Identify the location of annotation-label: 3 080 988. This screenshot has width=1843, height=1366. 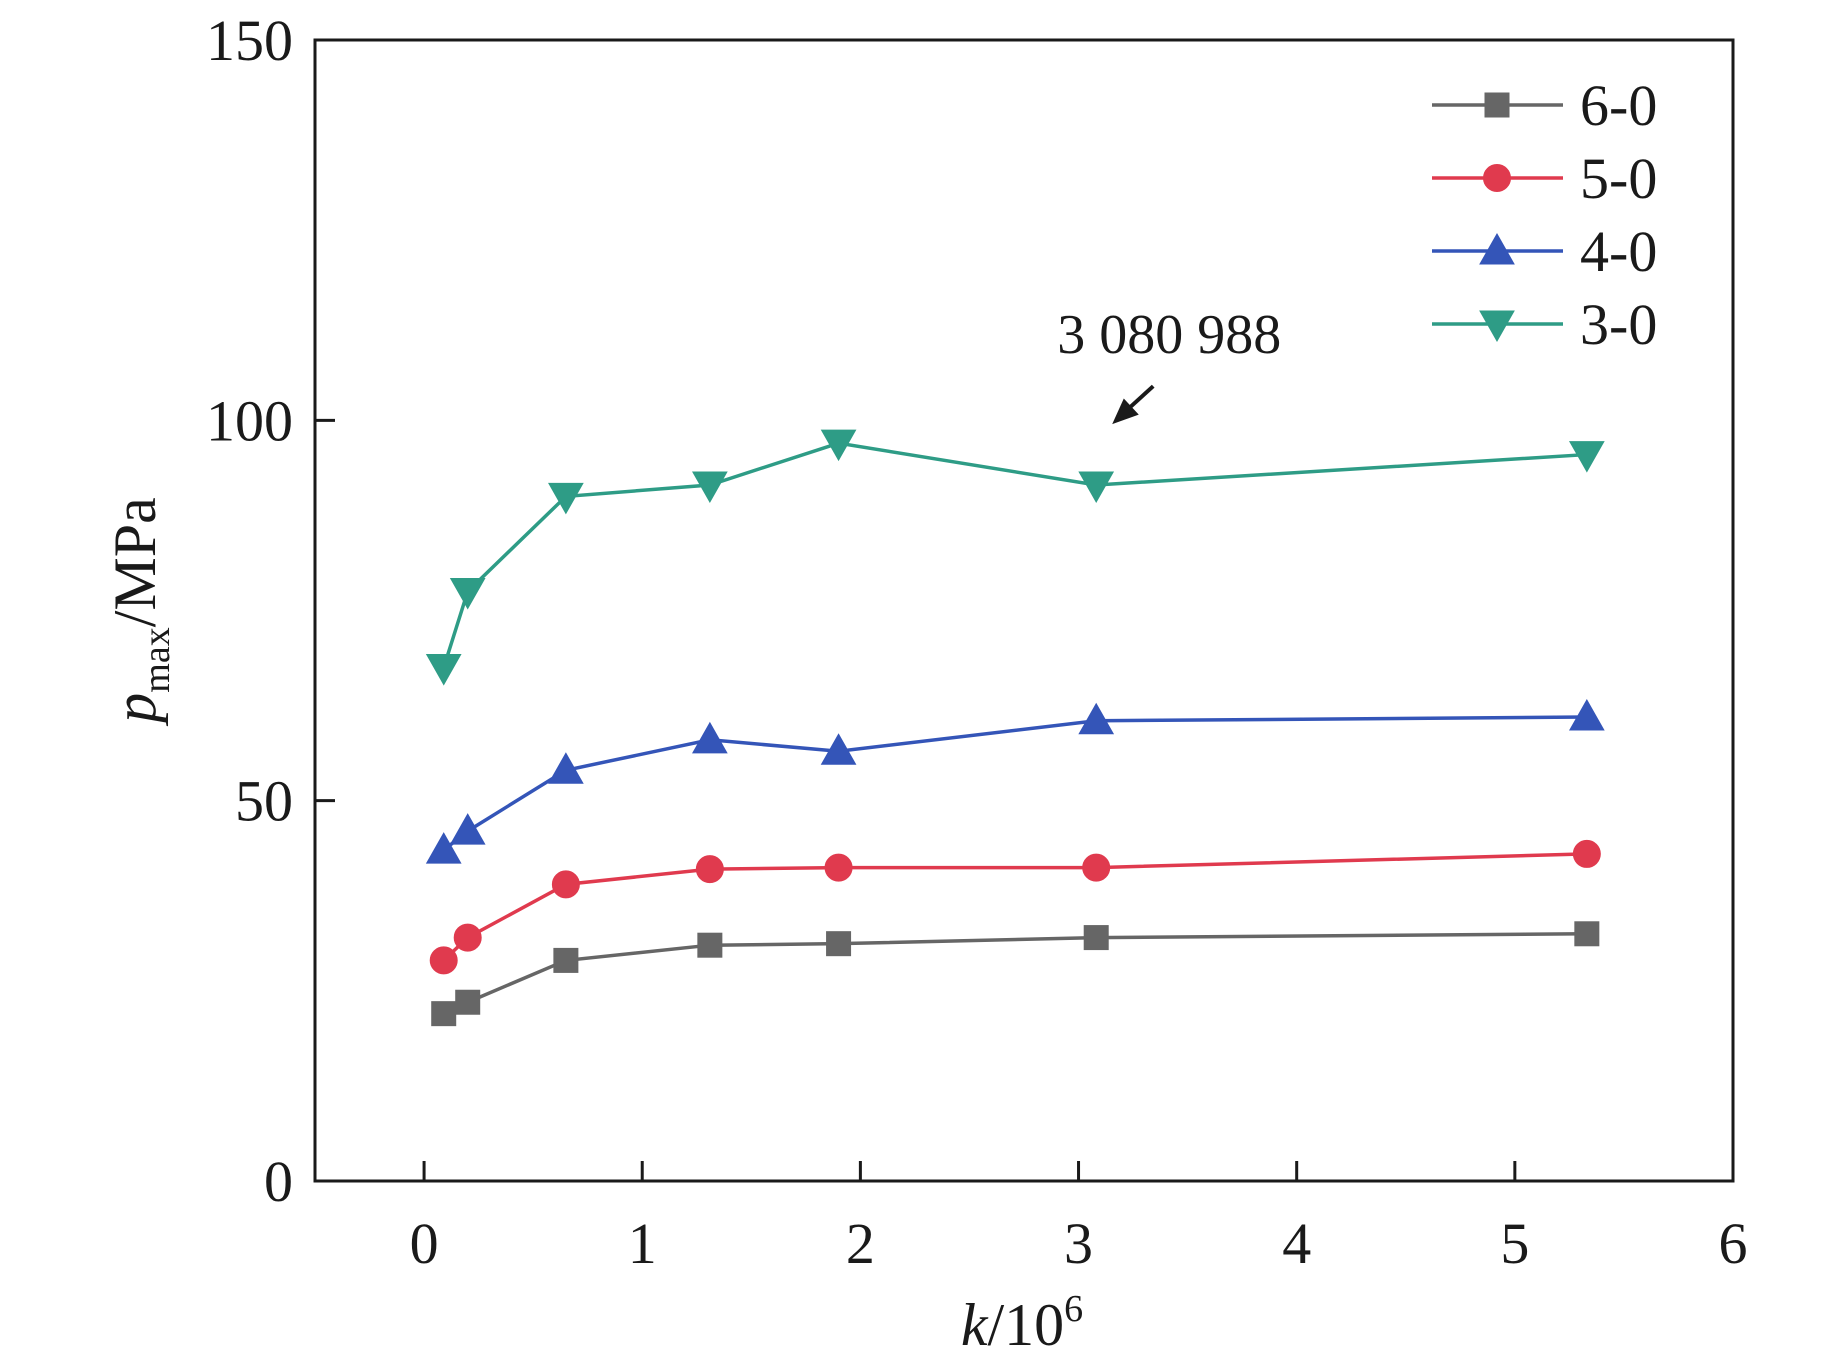
(1169, 335).